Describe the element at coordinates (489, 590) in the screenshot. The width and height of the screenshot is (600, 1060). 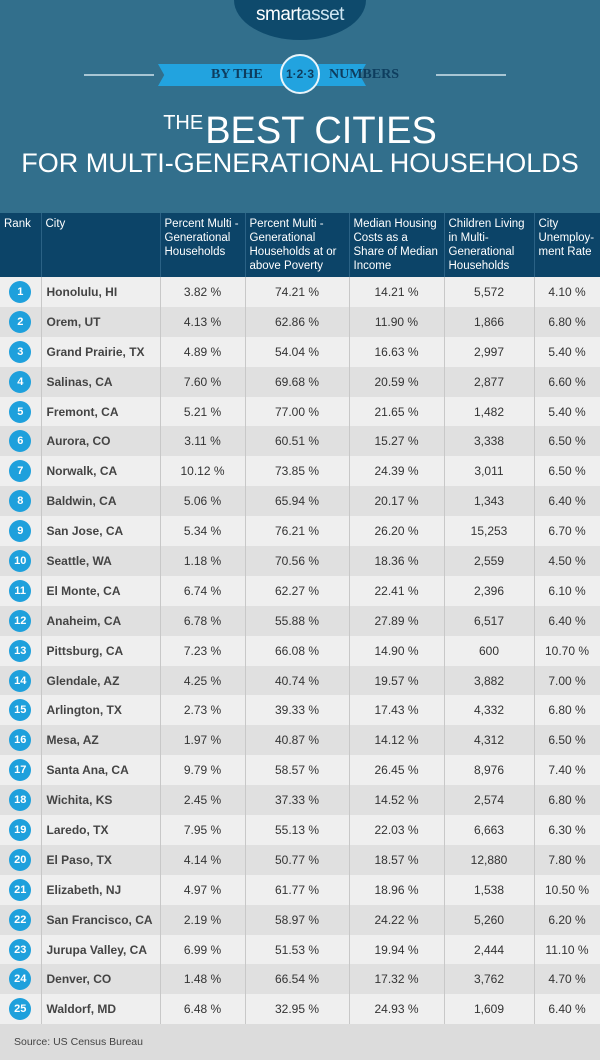
I see `value-cell: 2,396` at that location.